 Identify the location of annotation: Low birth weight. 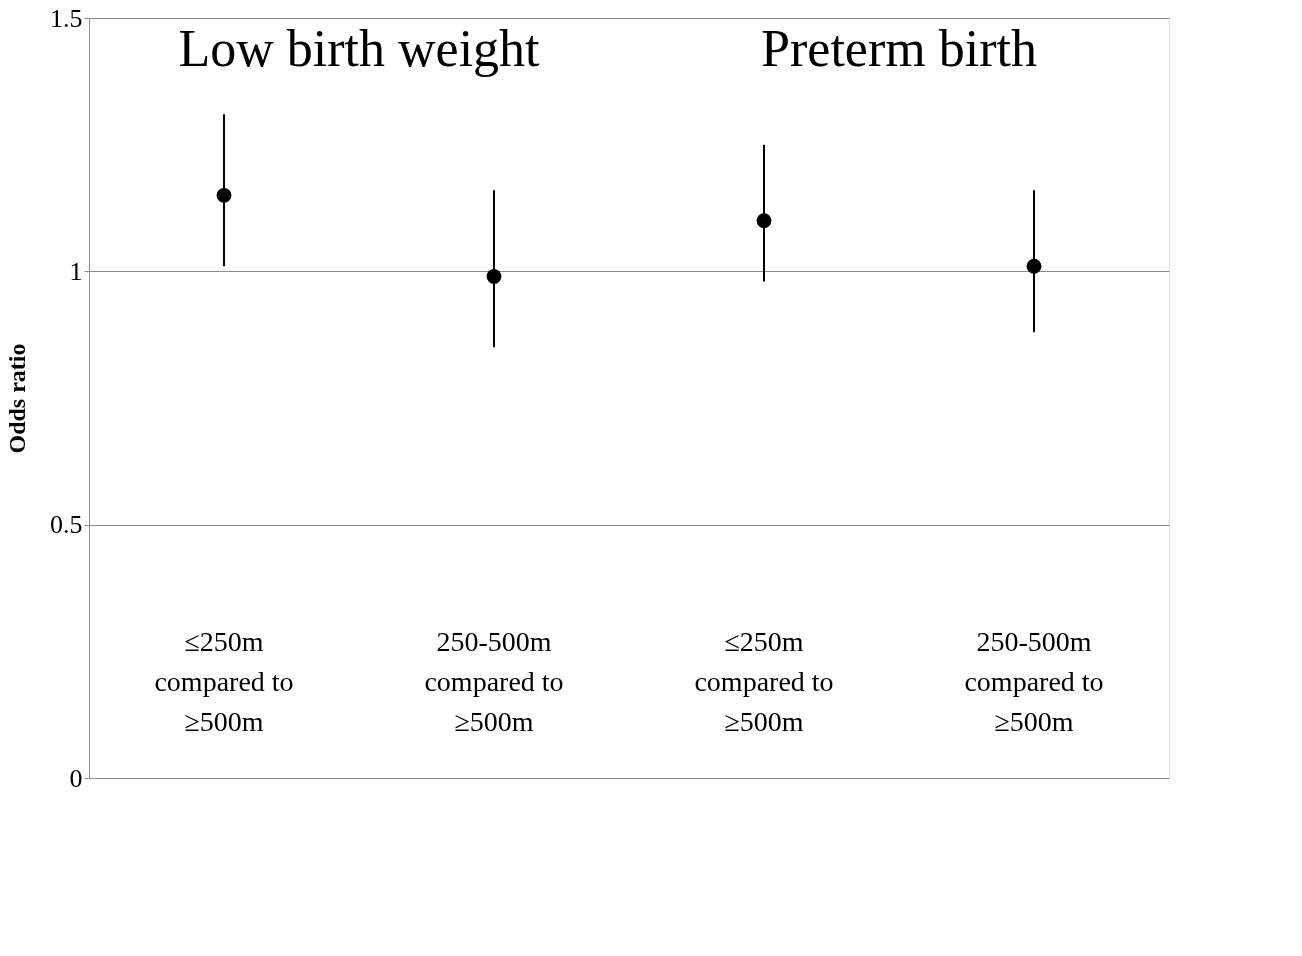
(359, 48).